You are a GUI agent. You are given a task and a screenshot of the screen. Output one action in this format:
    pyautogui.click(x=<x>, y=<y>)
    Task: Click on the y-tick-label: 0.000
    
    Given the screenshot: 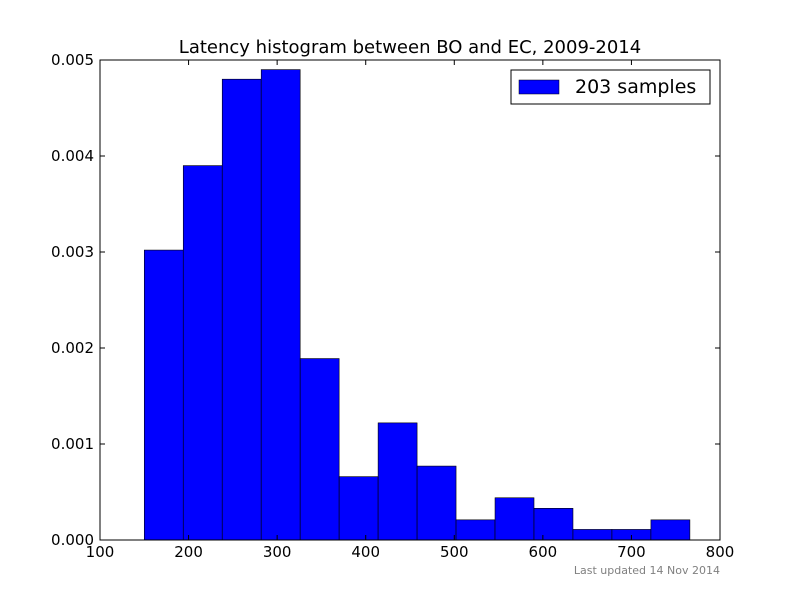 What is the action you would take?
    pyautogui.click(x=72, y=540)
    